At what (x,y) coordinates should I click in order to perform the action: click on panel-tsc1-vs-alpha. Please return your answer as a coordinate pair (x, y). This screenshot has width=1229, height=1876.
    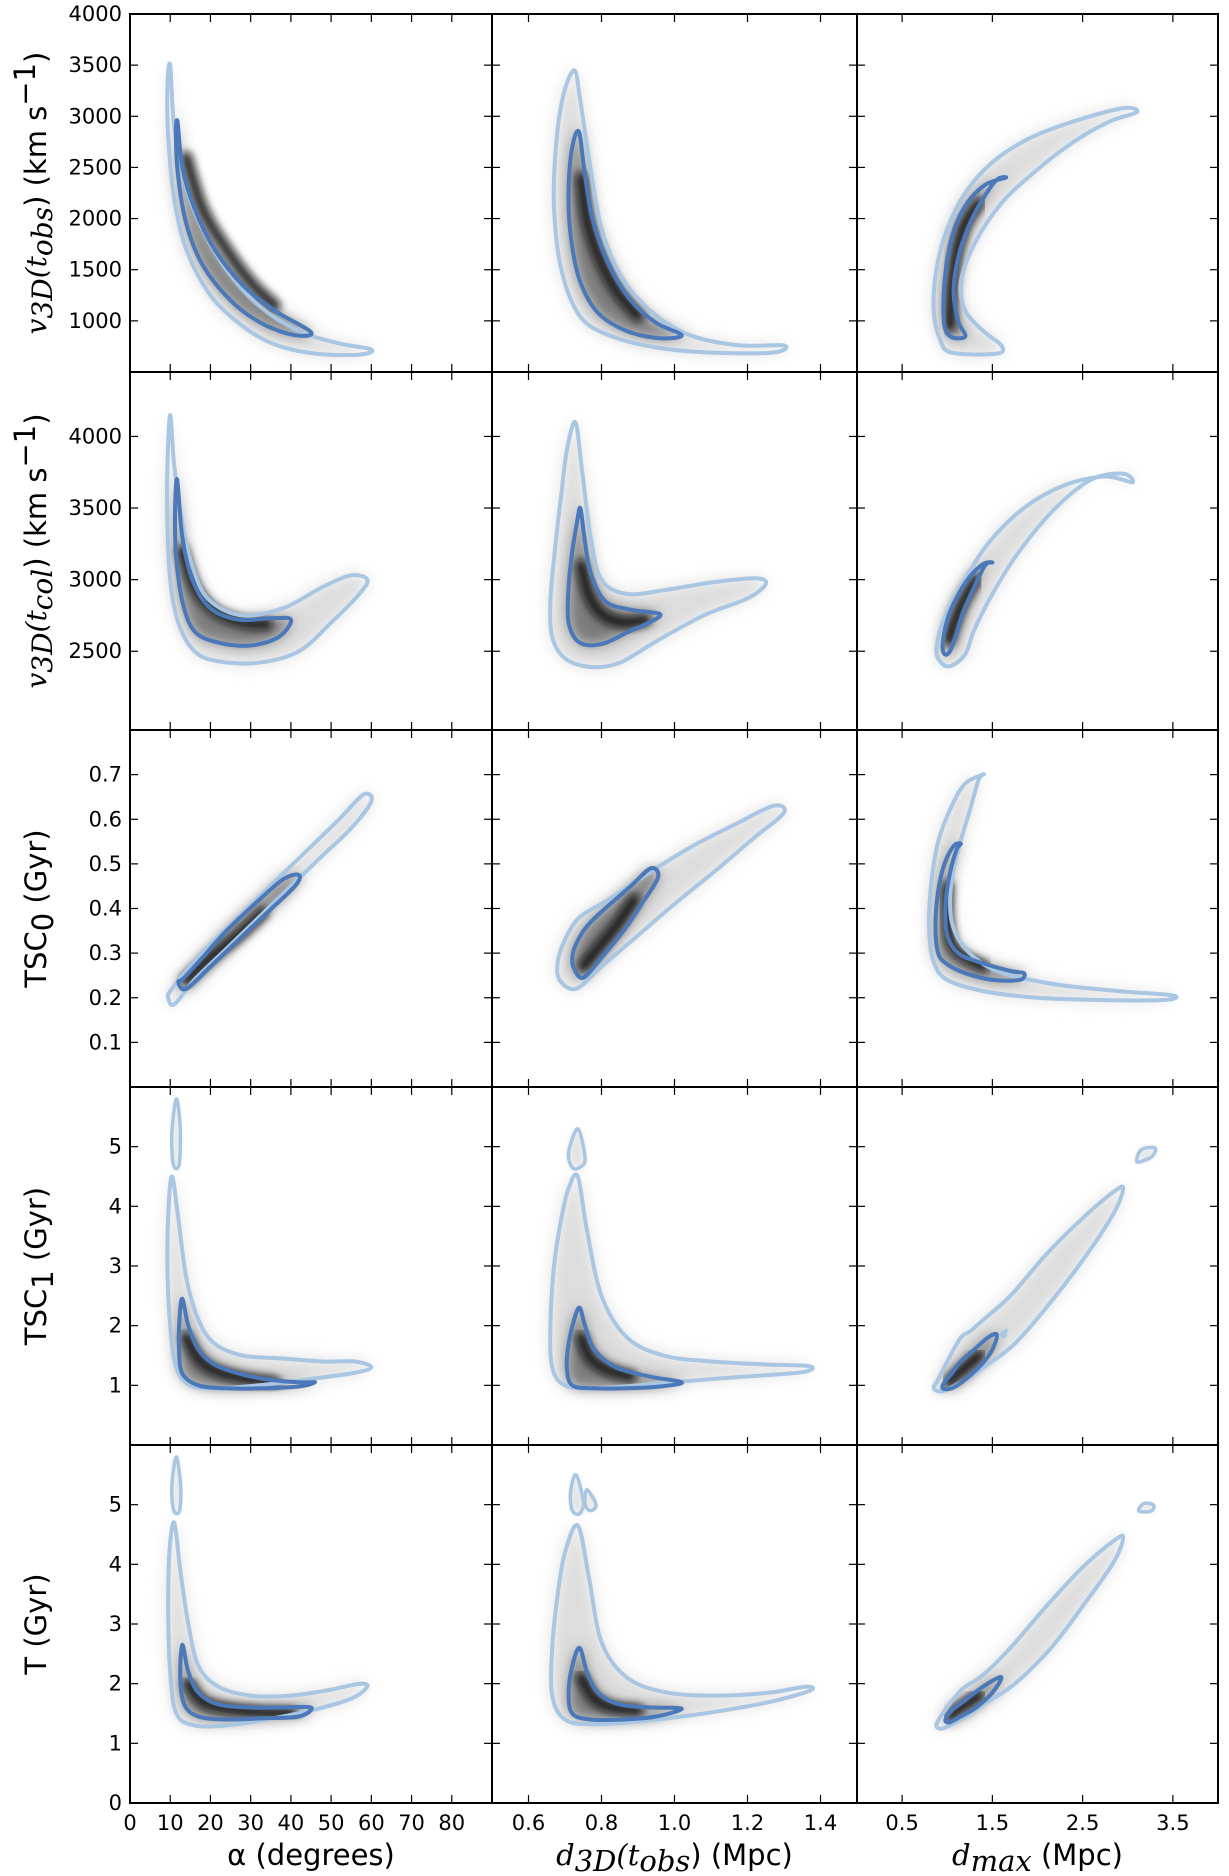
    Looking at the image, I should click on (269, 1244).